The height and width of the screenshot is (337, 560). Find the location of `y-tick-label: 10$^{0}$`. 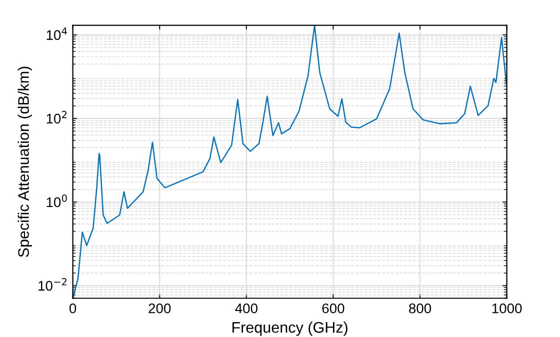

y-tick-label: 10$^{0}$ is located at coordinates (56, 201).